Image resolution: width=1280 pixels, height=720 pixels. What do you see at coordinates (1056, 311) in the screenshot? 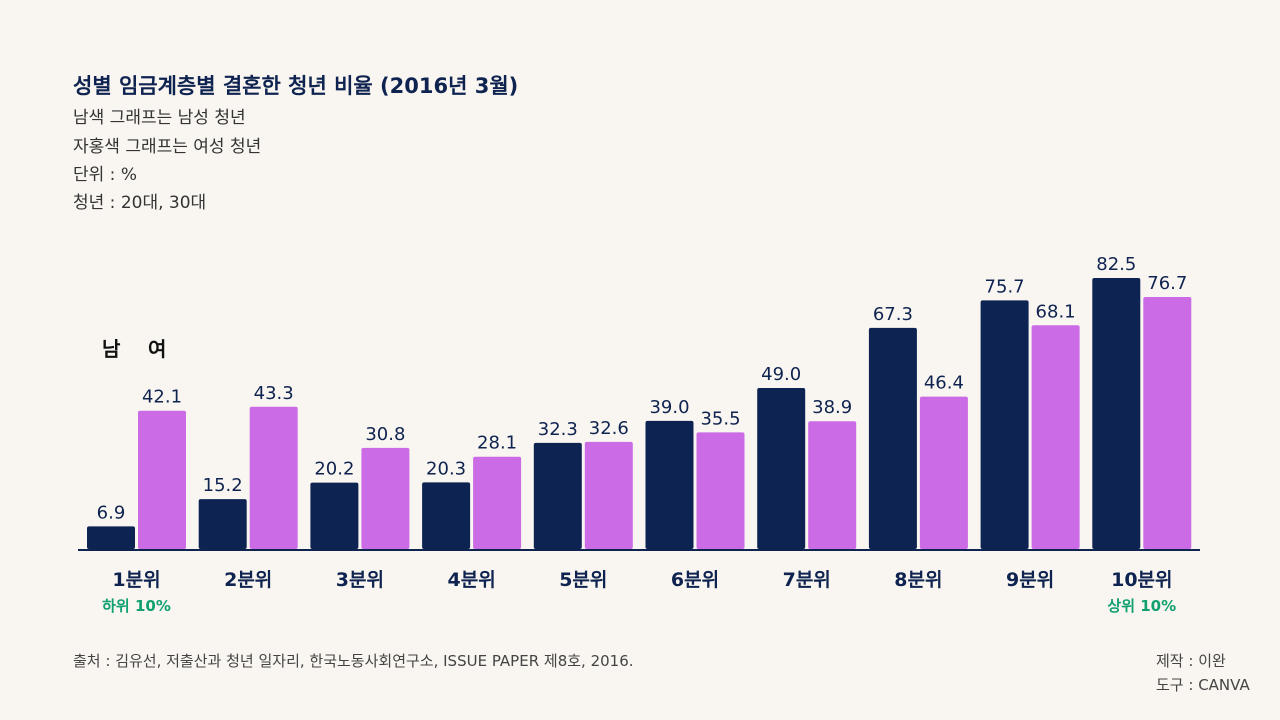
I see `data-label: 68.1` at bounding box center [1056, 311].